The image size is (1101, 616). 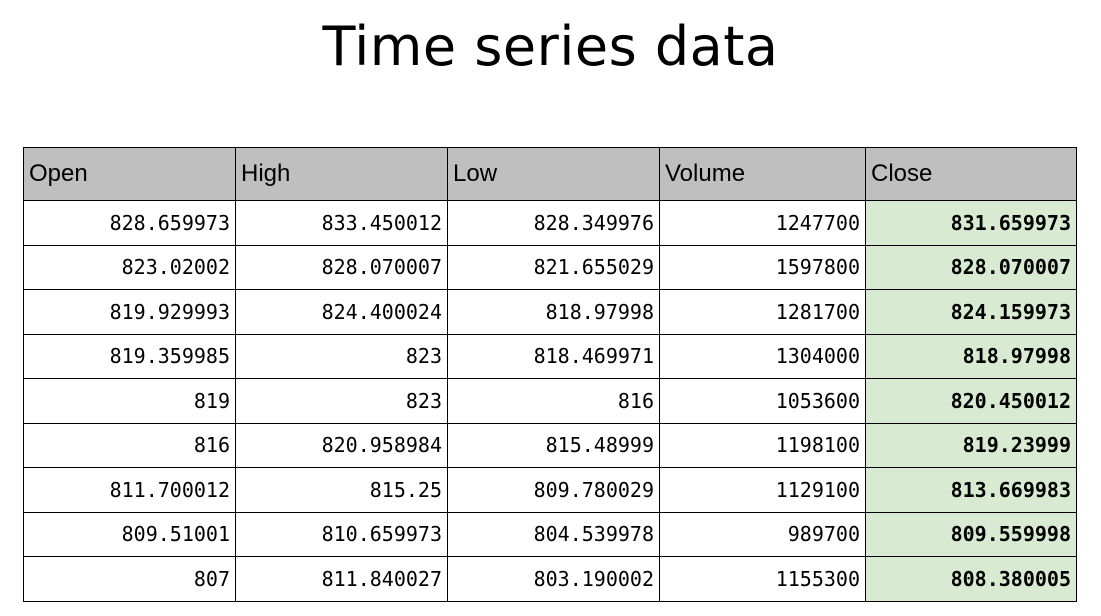 I want to click on cell-low: 815.48999, so click(x=553, y=445).